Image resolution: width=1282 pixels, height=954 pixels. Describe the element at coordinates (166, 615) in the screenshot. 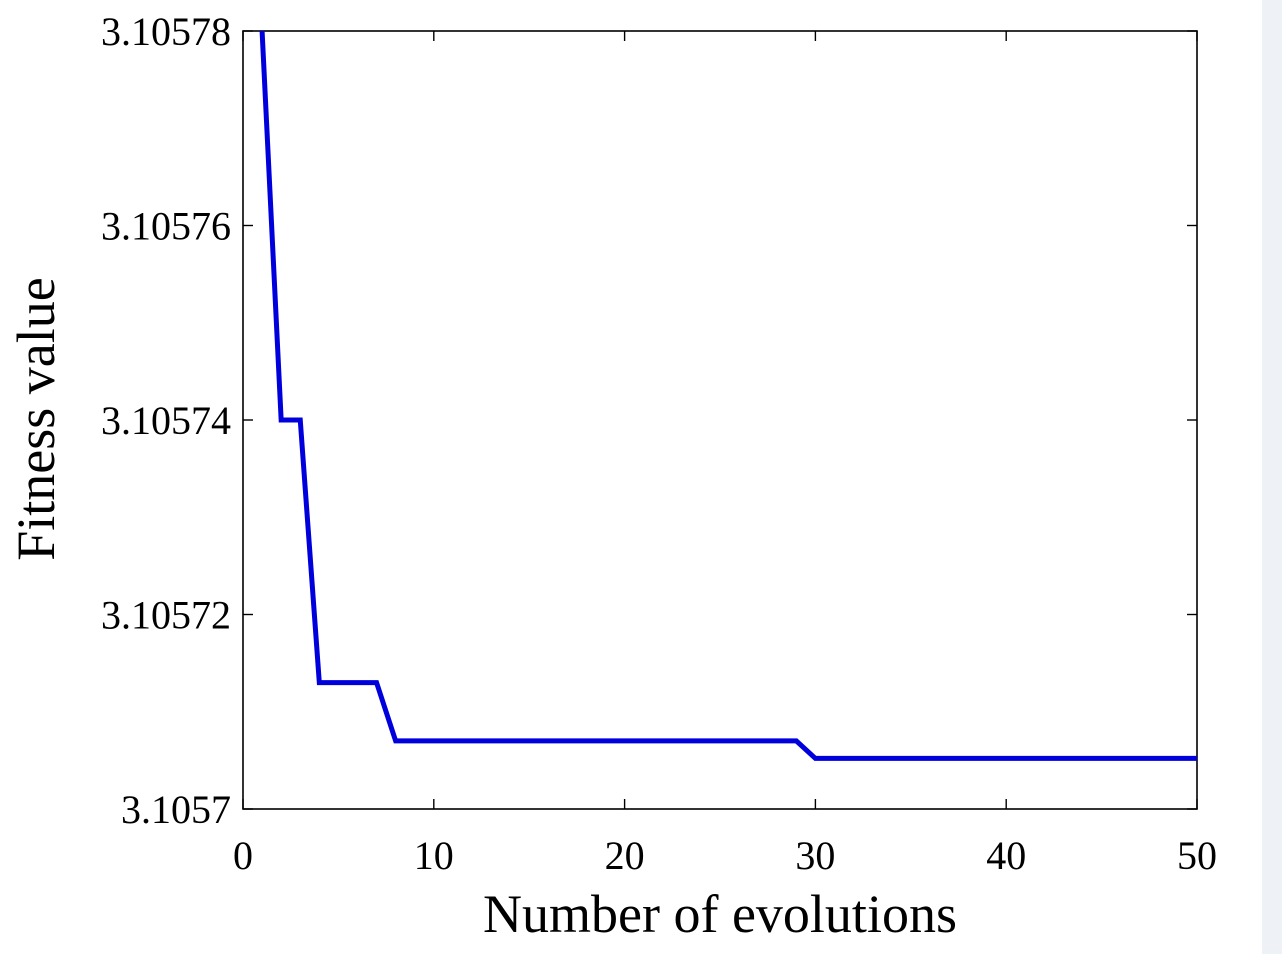

I see `y-tick-label: 3.10572` at that location.